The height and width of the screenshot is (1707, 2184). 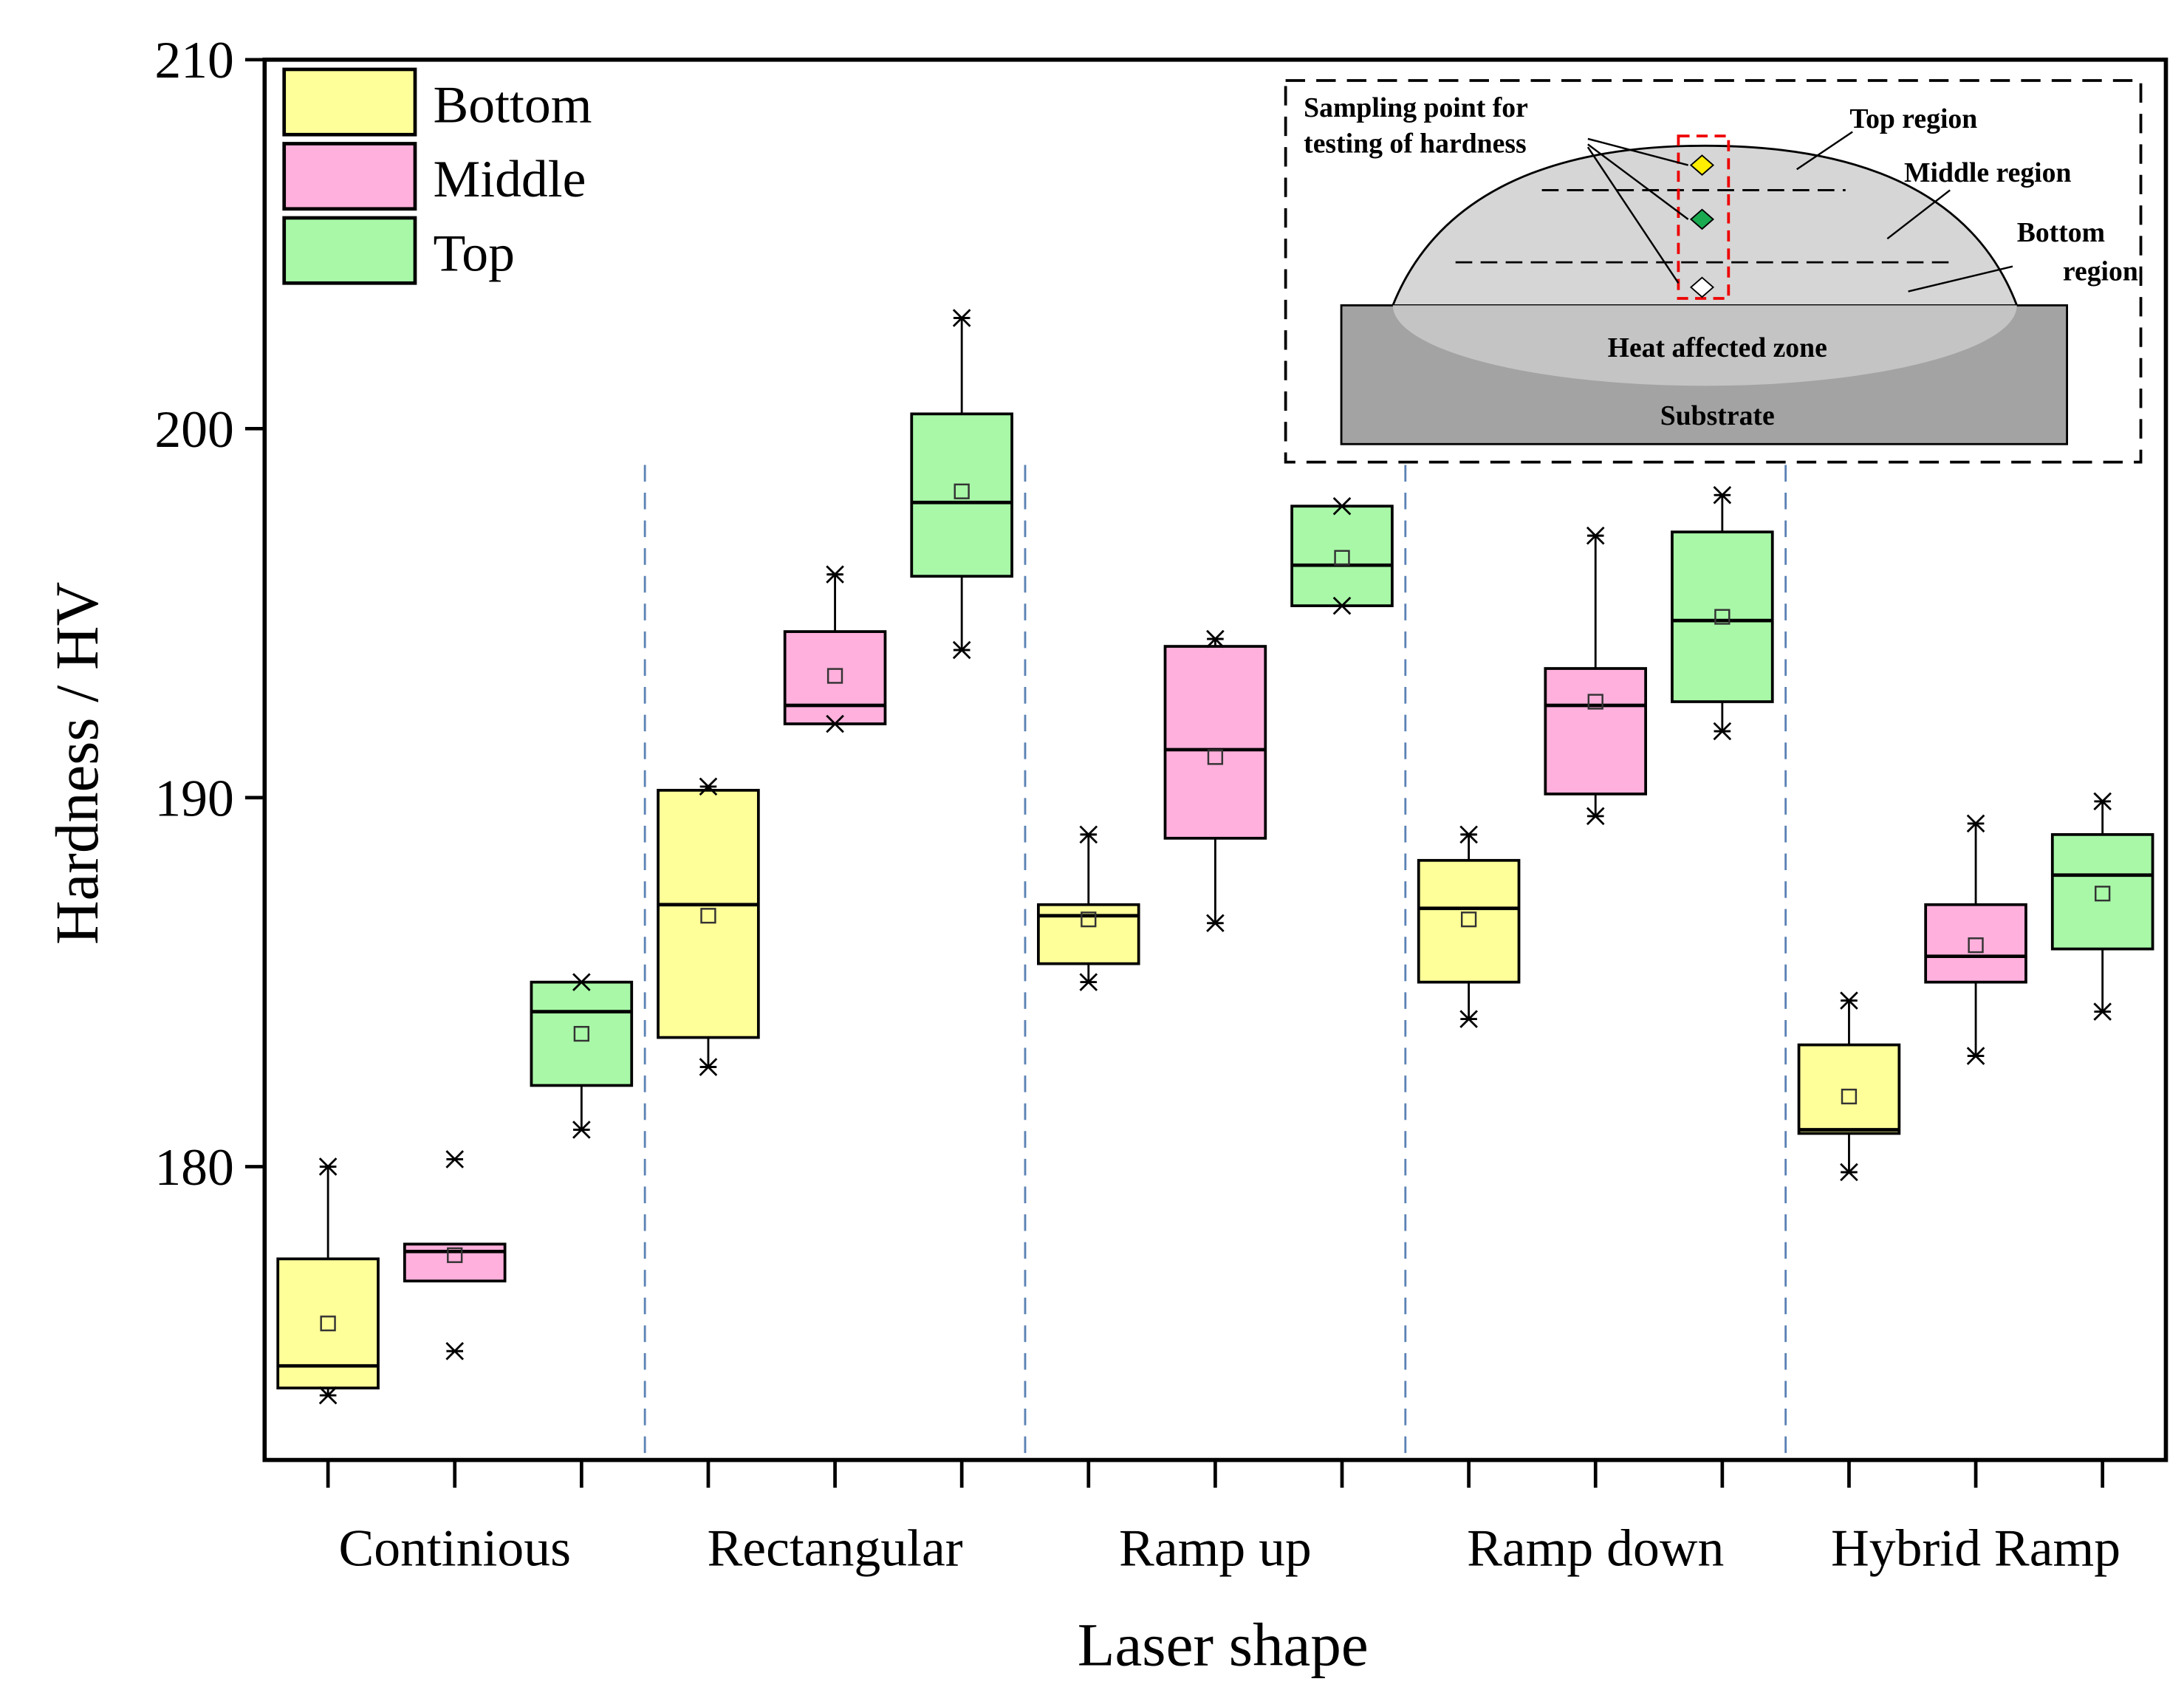 I want to click on y-tick-label: 180, so click(x=193, y=1167).